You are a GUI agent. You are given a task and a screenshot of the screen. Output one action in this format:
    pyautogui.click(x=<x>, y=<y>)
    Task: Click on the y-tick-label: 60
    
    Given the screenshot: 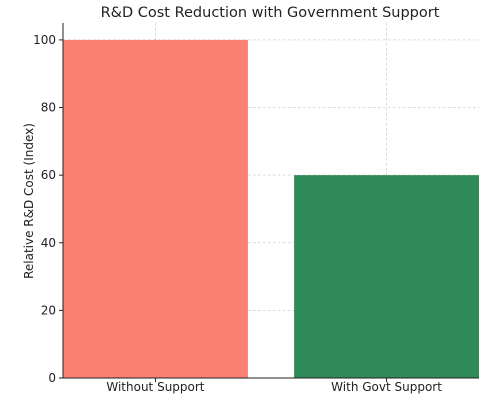 What is the action you would take?
    pyautogui.click(x=48, y=175)
    